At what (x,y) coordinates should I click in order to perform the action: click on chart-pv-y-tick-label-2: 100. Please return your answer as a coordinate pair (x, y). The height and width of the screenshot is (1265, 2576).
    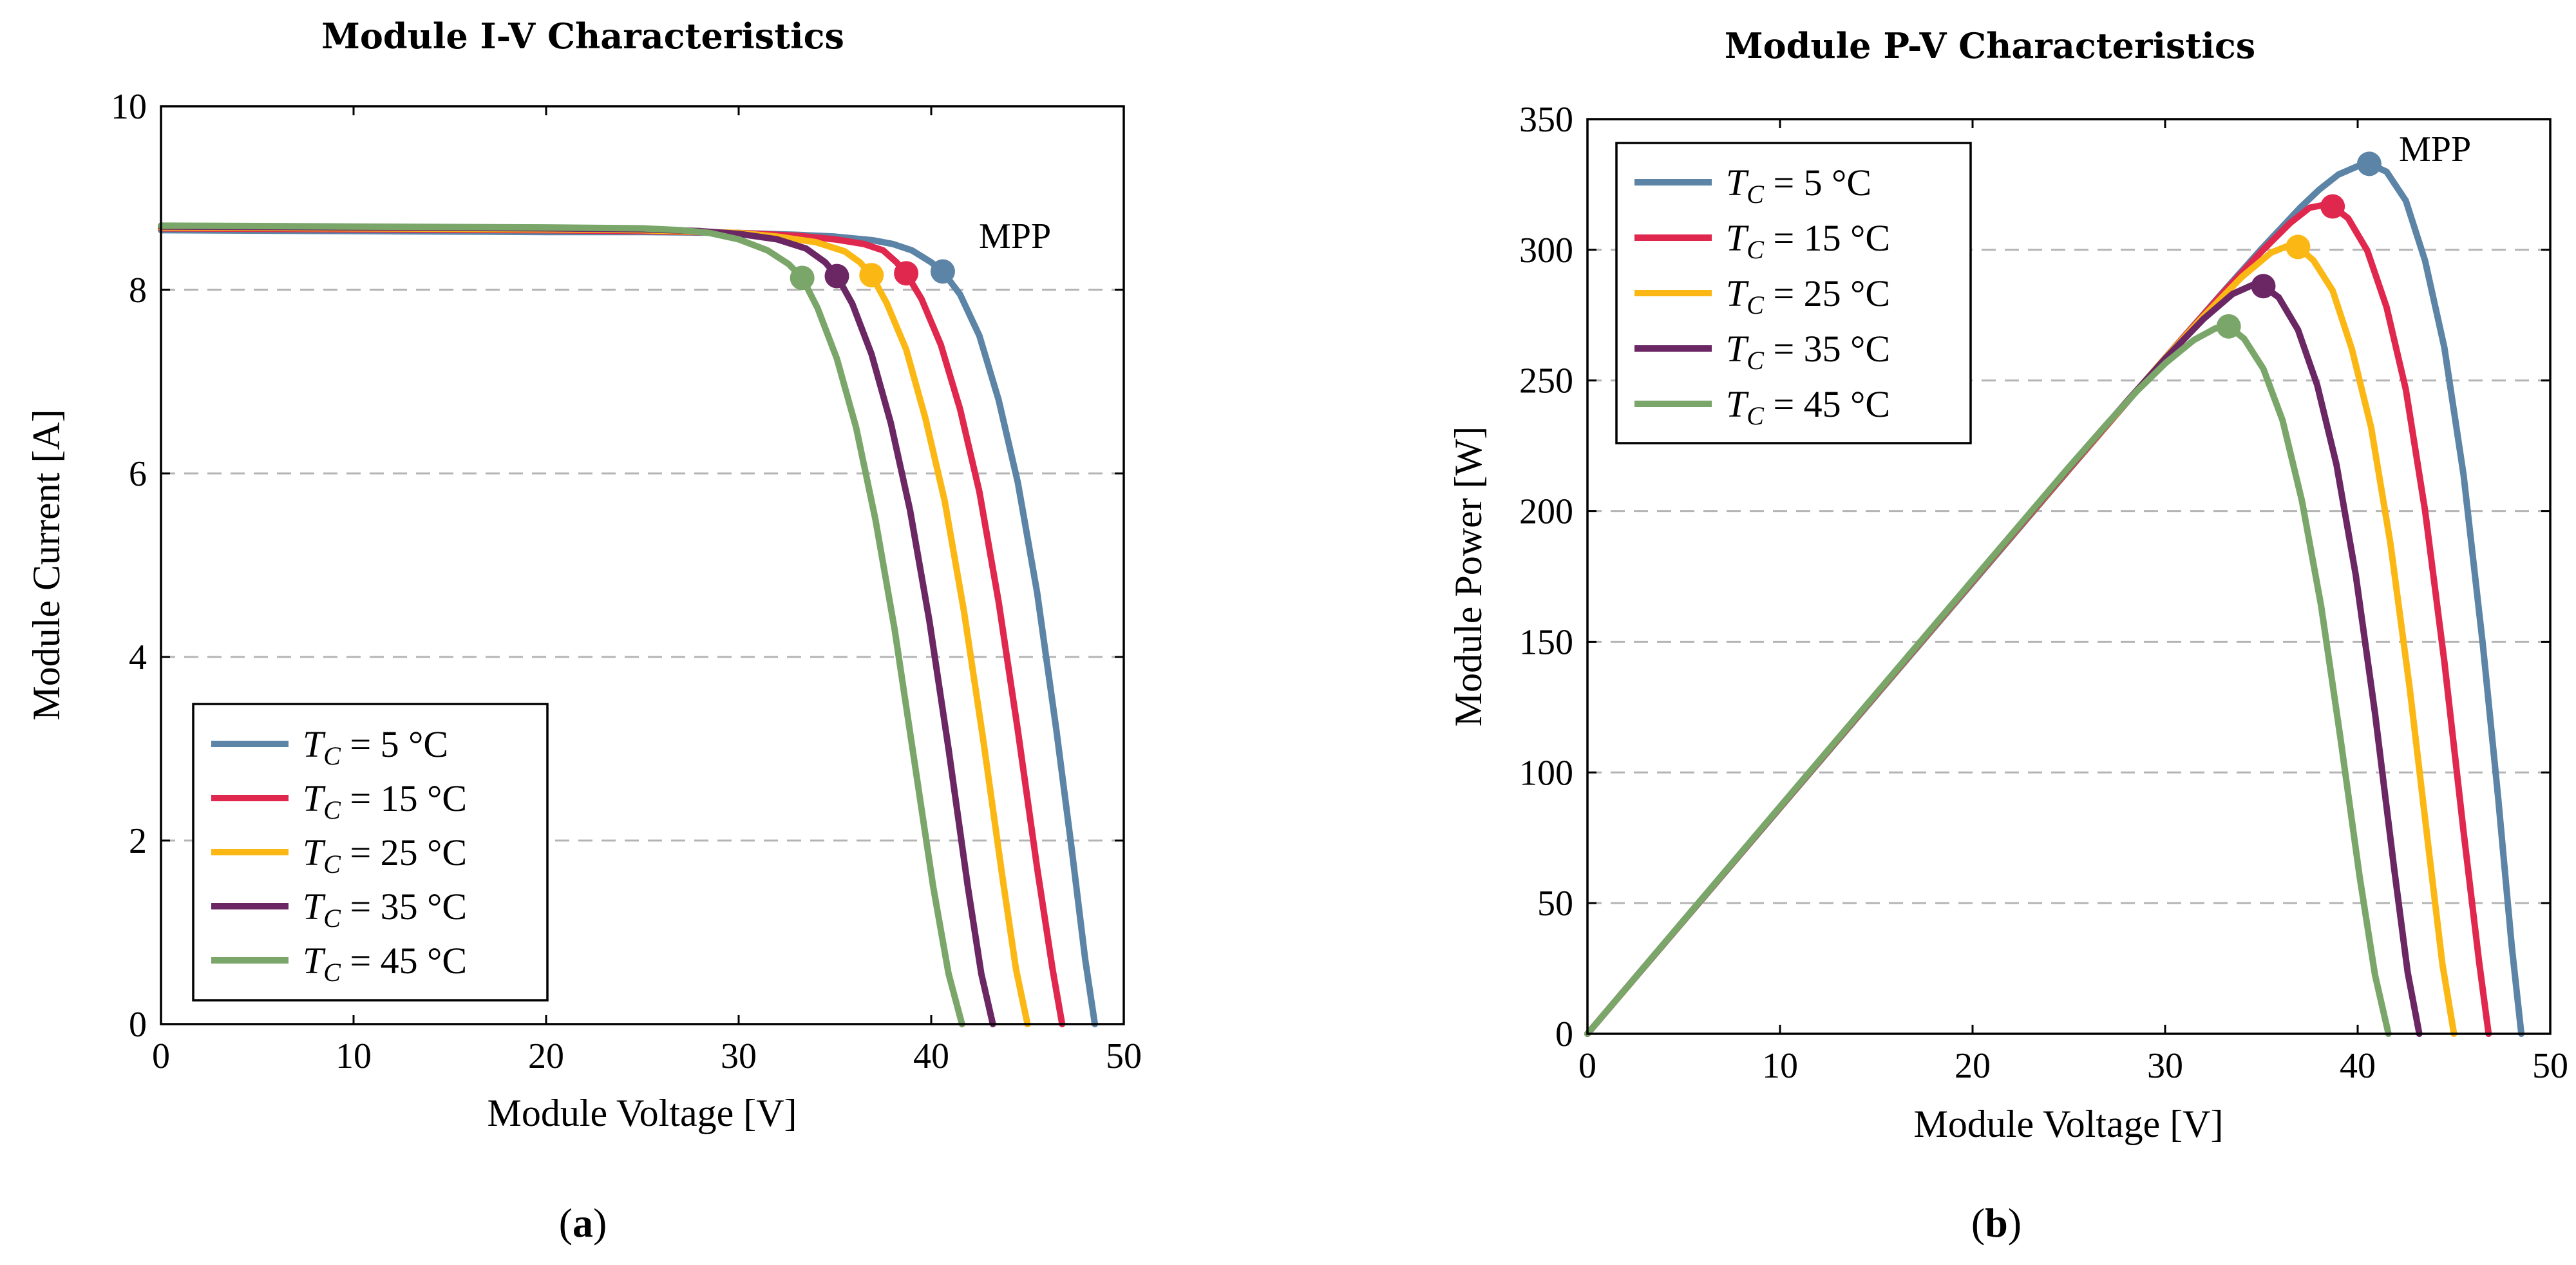
    Looking at the image, I should click on (1546, 773).